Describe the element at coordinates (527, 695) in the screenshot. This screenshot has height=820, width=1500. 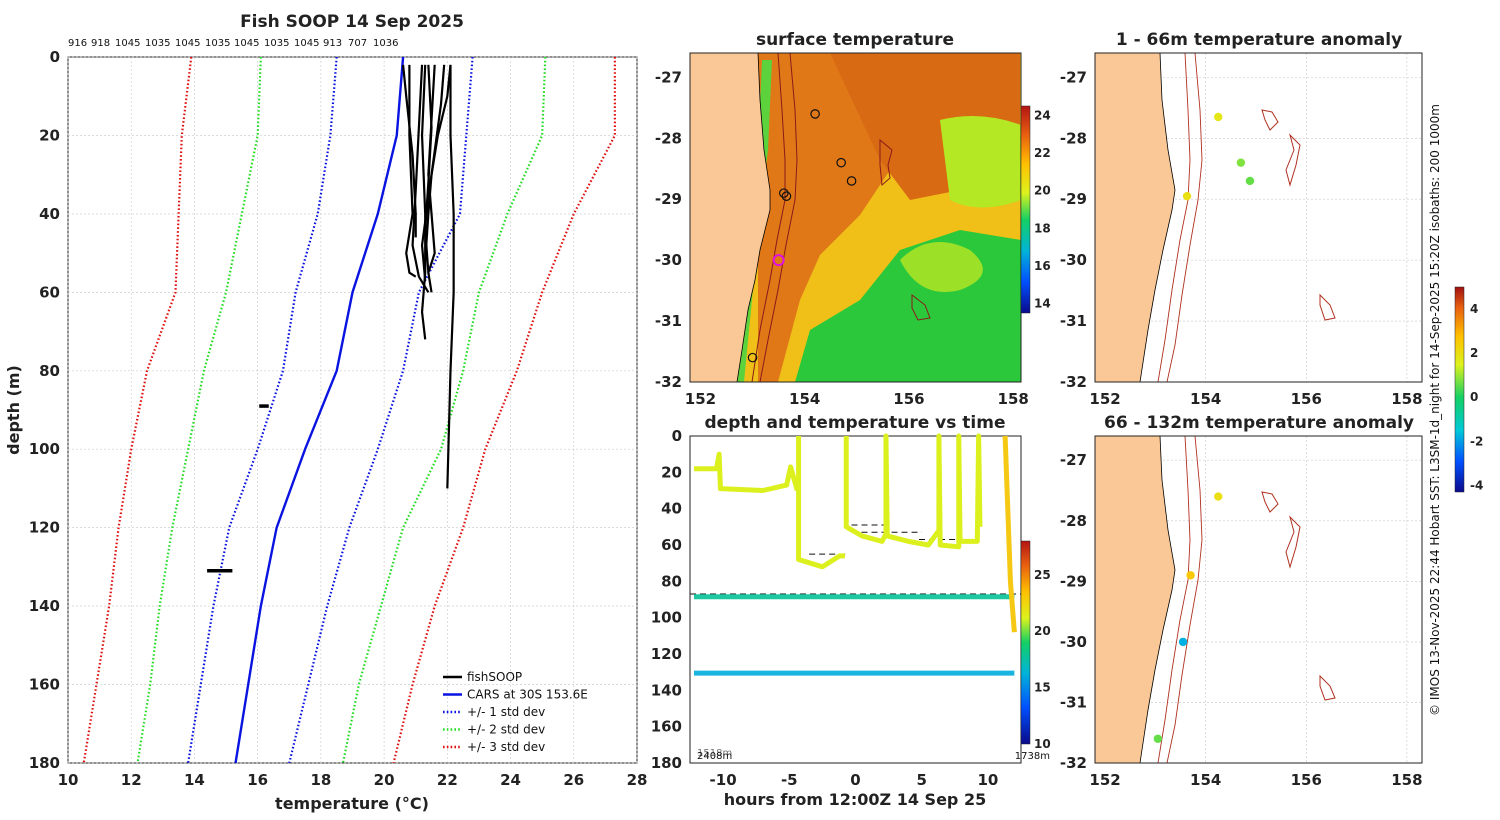
I see `legend-label: CARS at 30S 153.6E` at that location.